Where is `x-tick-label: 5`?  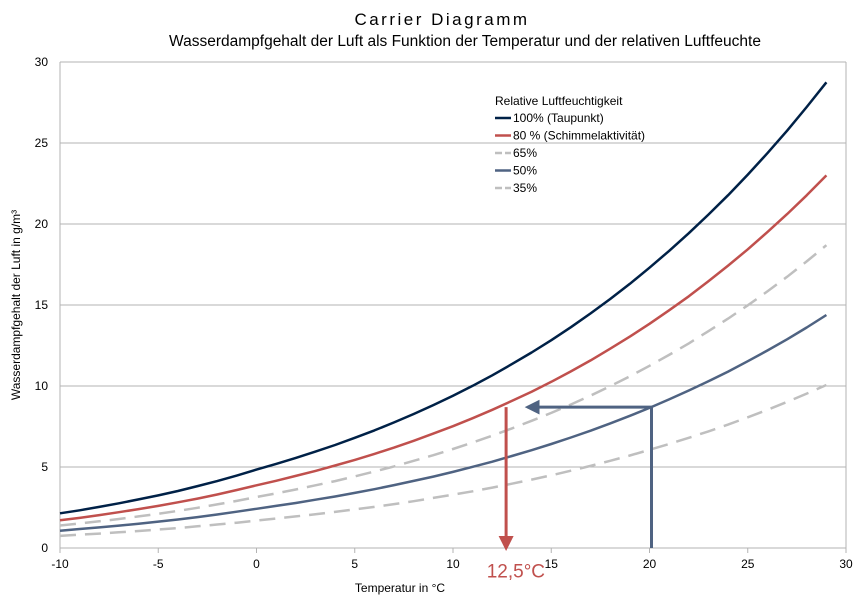
x-tick-label: 5 is located at coordinates (354, 564).